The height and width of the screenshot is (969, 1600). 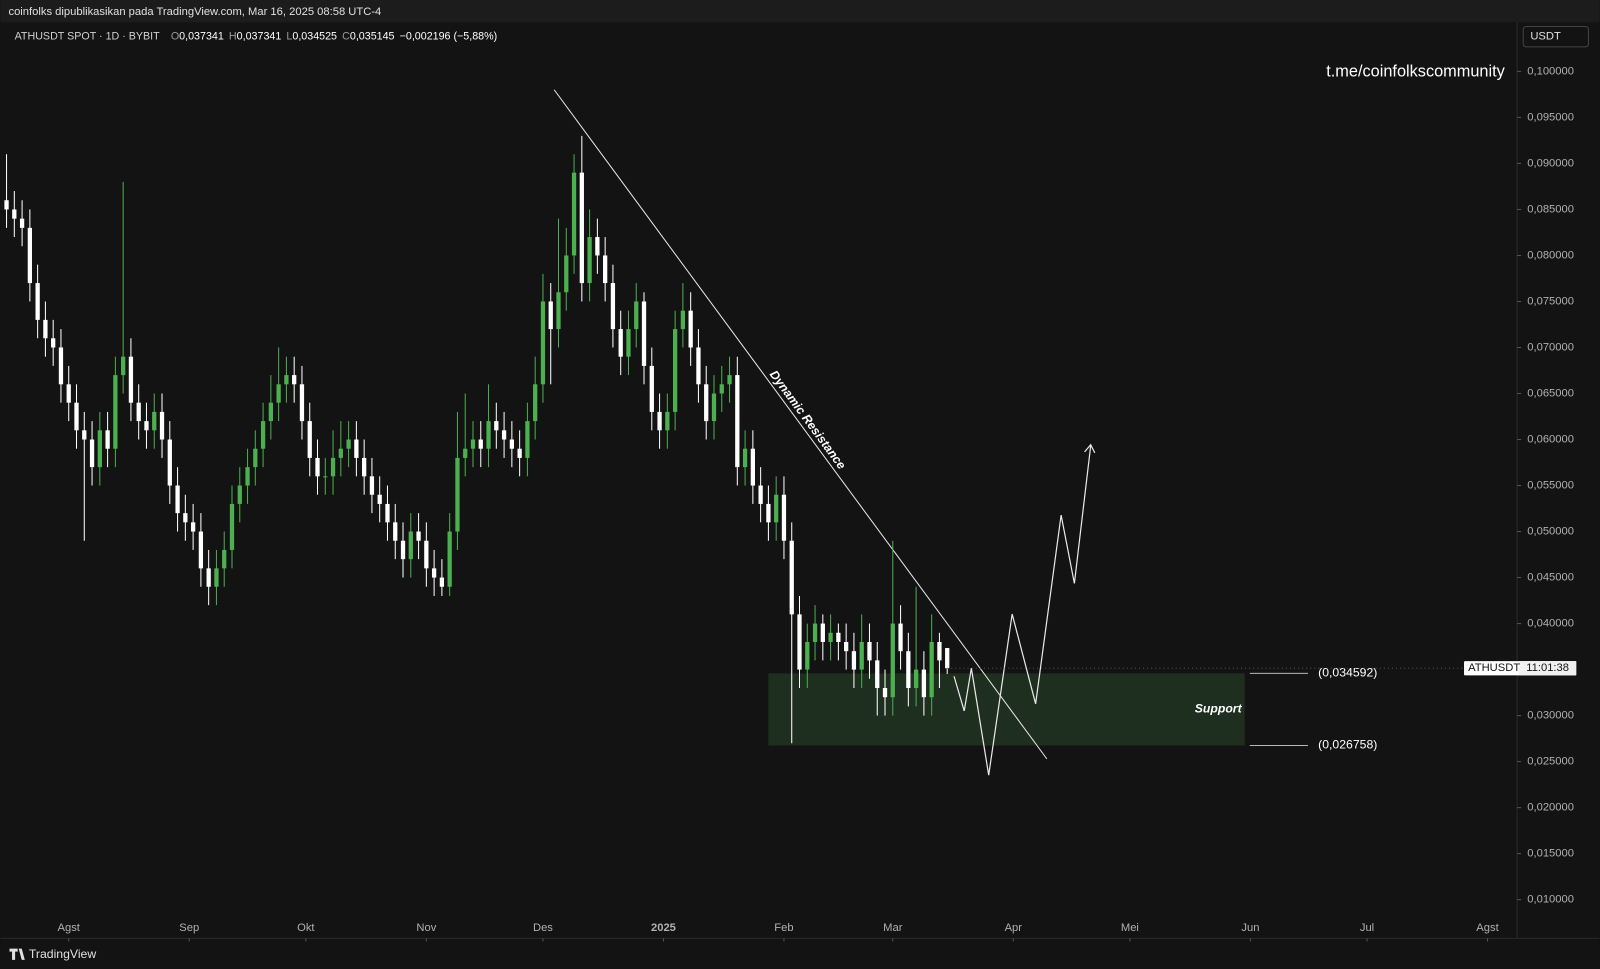 I want to click on currency-label: USDT, so click(x=1545, y=37).